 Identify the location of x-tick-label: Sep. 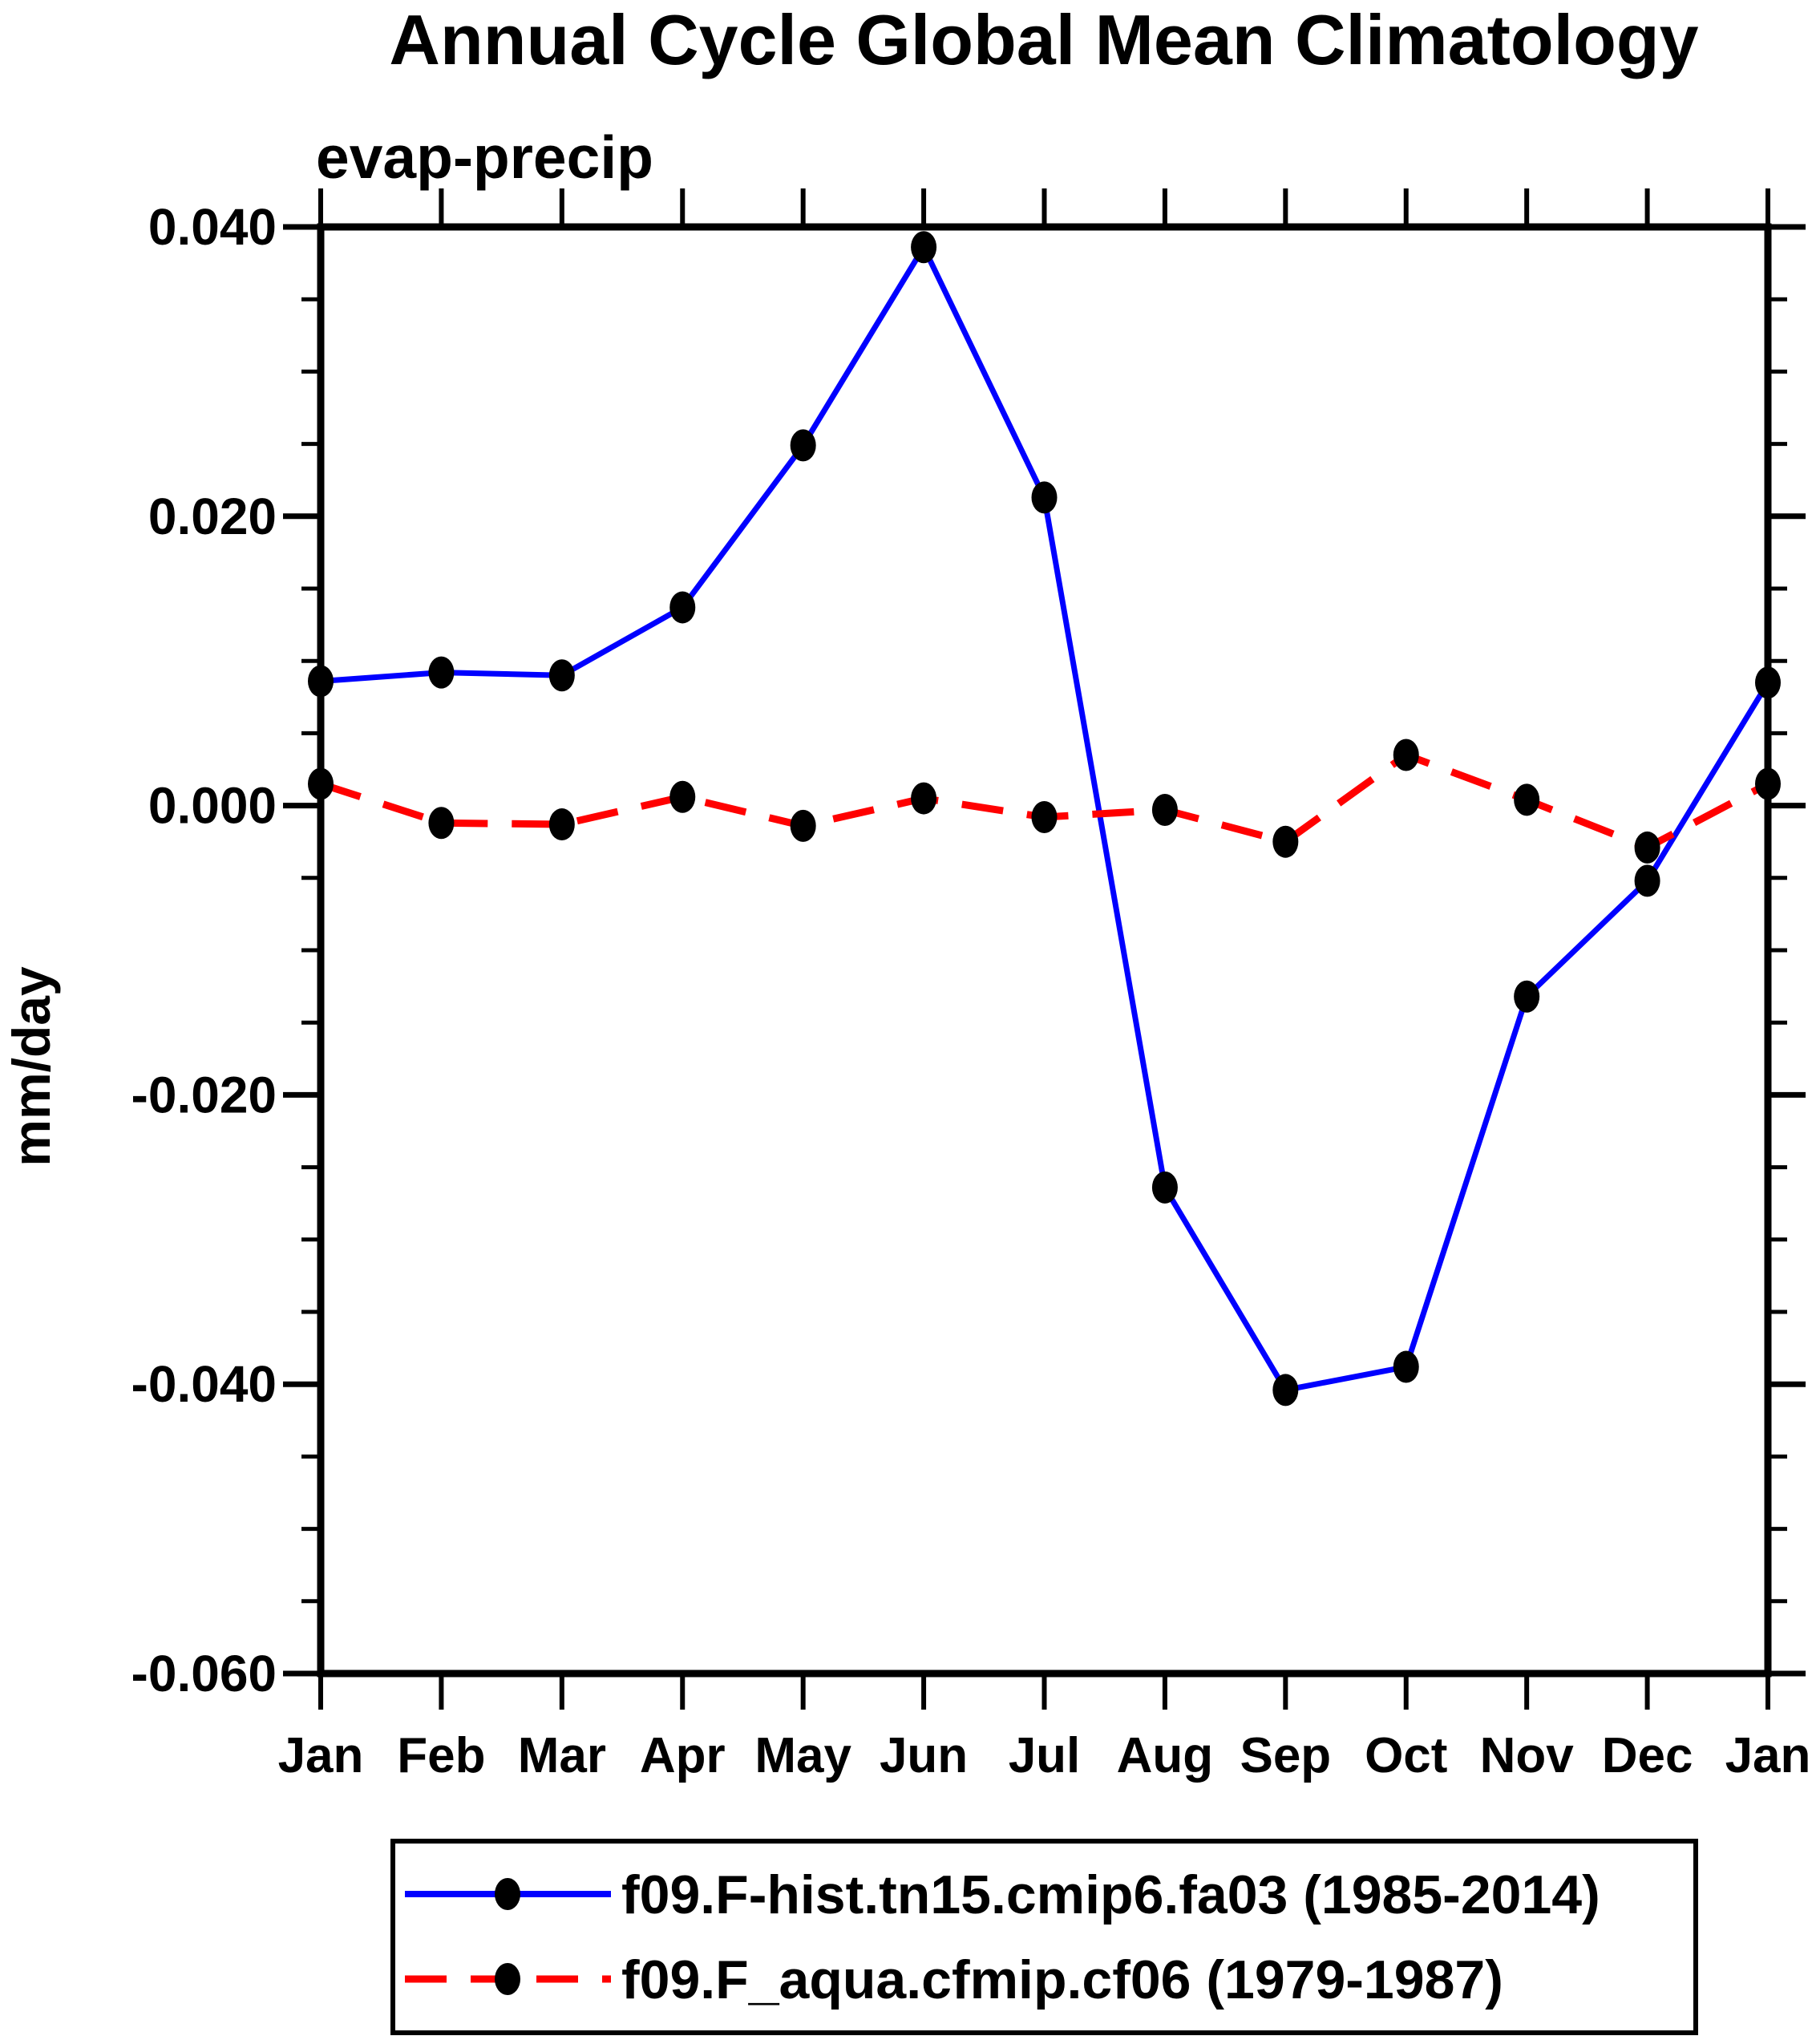
(1285, 1755).